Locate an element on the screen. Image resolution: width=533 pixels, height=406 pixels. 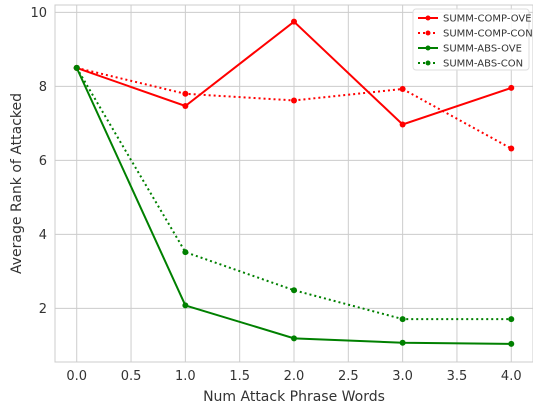
legend-label: SUMM-COMP-OVE is located at coordinates (487, 19).